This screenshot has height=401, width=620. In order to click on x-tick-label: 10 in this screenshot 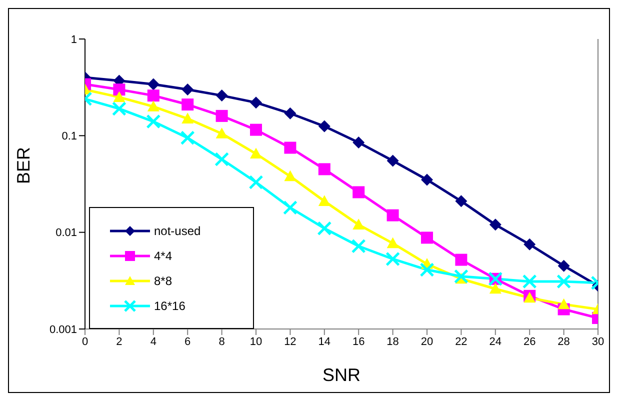, I will do `click(256, 342)`.